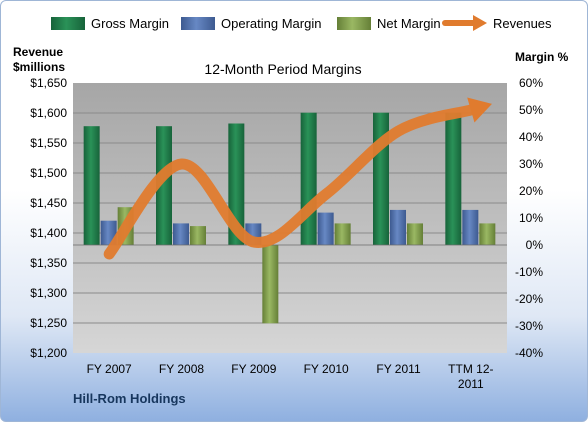 The width and height of the screenshot is (588, 422). I want to click on right-tick-label: -20%, so click(529, 299).